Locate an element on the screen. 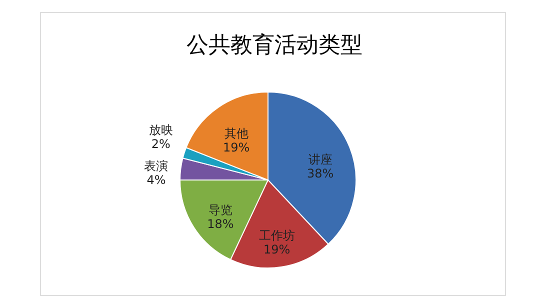 The width and height of the screenshot is (545, 303). slice-label: 讲座 is located at coordinates (320, 159).